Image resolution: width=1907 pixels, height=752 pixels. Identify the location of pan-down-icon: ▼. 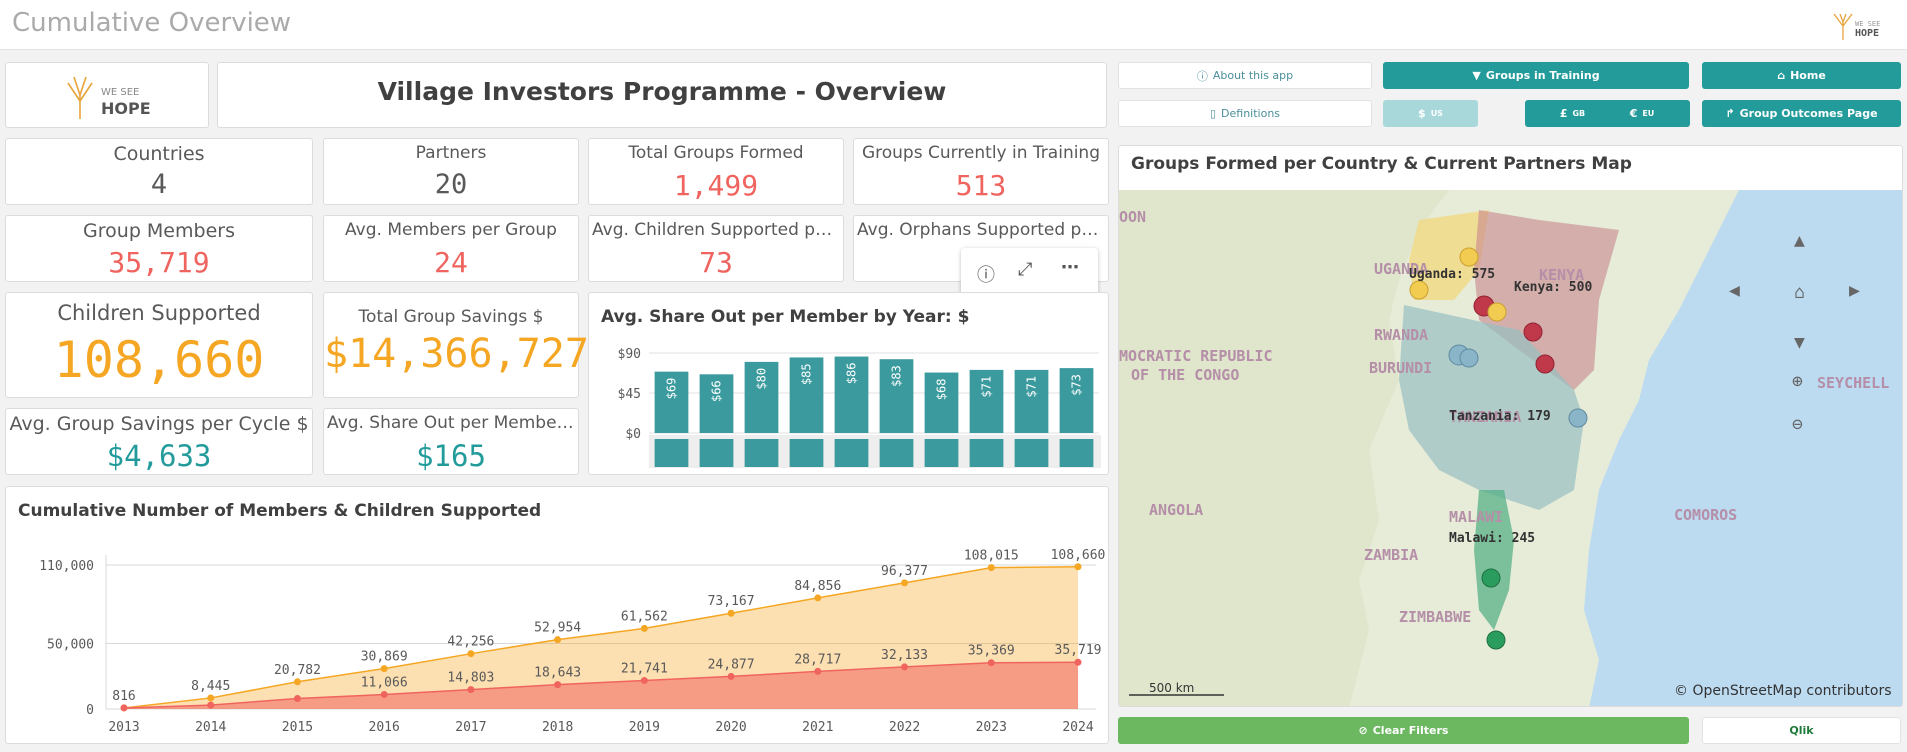
(1799, 342).